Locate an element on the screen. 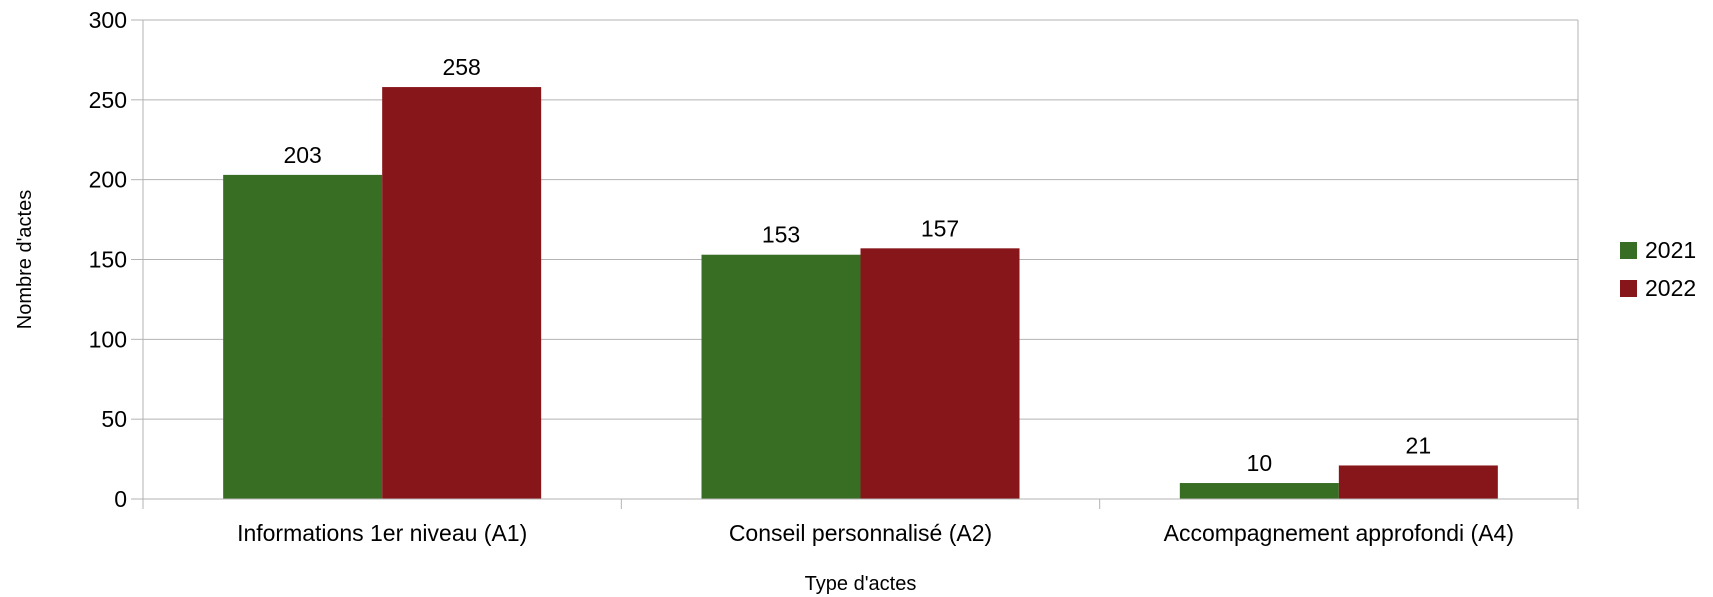 This screenshot has width=1713, height=597. y-tick-label: 150 is located at coordinates (108, 260).